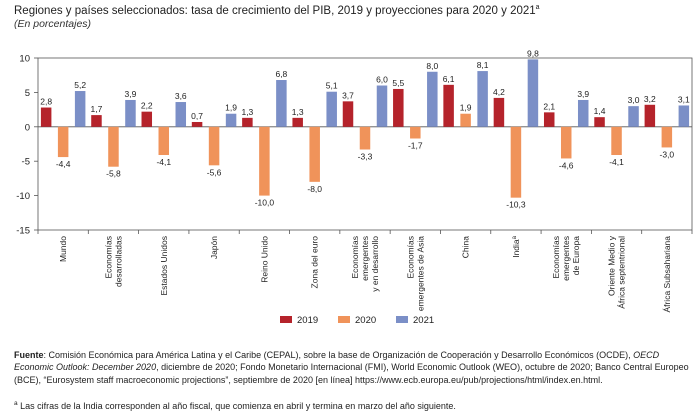 This screenshot has width=700, height=420. I want to click on data-label-2019: 5,5, so click(398, 83).